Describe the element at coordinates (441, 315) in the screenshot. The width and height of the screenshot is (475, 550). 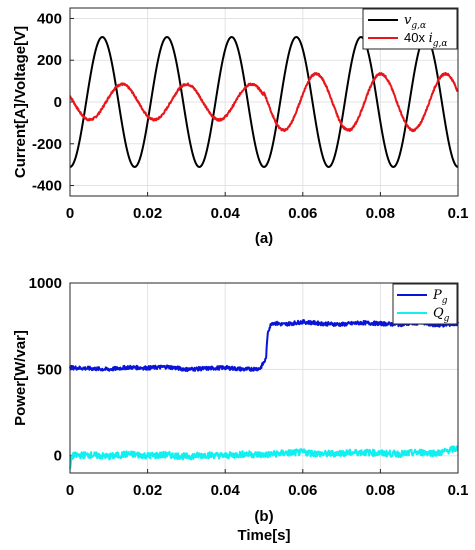
I see `legend-label-q: Qg` at that location.